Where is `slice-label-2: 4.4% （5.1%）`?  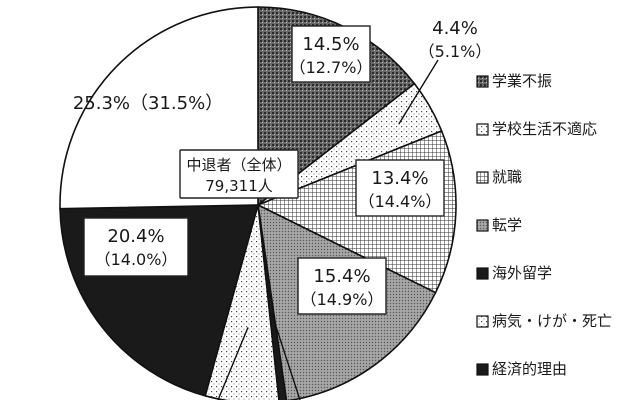 slice-label-2: 4.4% （5.1%） is located at coordinates (455, 39).